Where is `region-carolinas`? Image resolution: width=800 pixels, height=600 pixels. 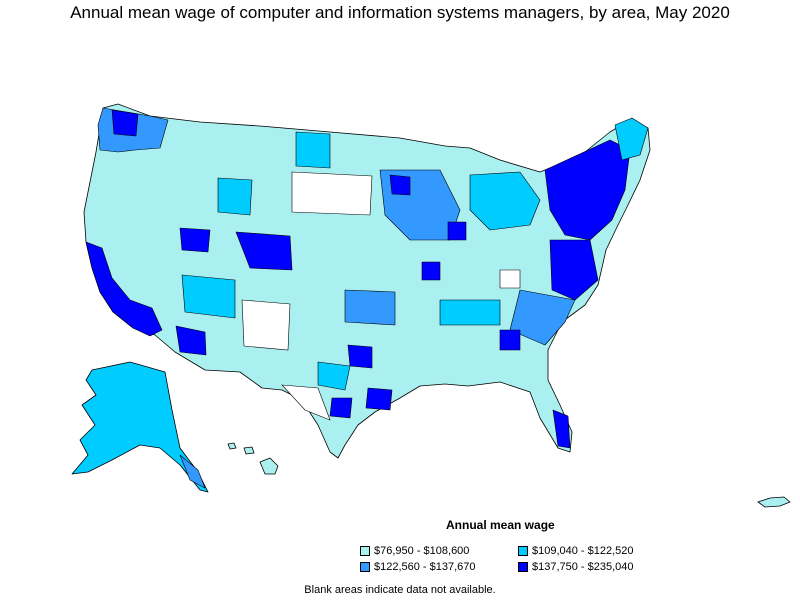
region-carolinas is located at coordinates (542, 317).